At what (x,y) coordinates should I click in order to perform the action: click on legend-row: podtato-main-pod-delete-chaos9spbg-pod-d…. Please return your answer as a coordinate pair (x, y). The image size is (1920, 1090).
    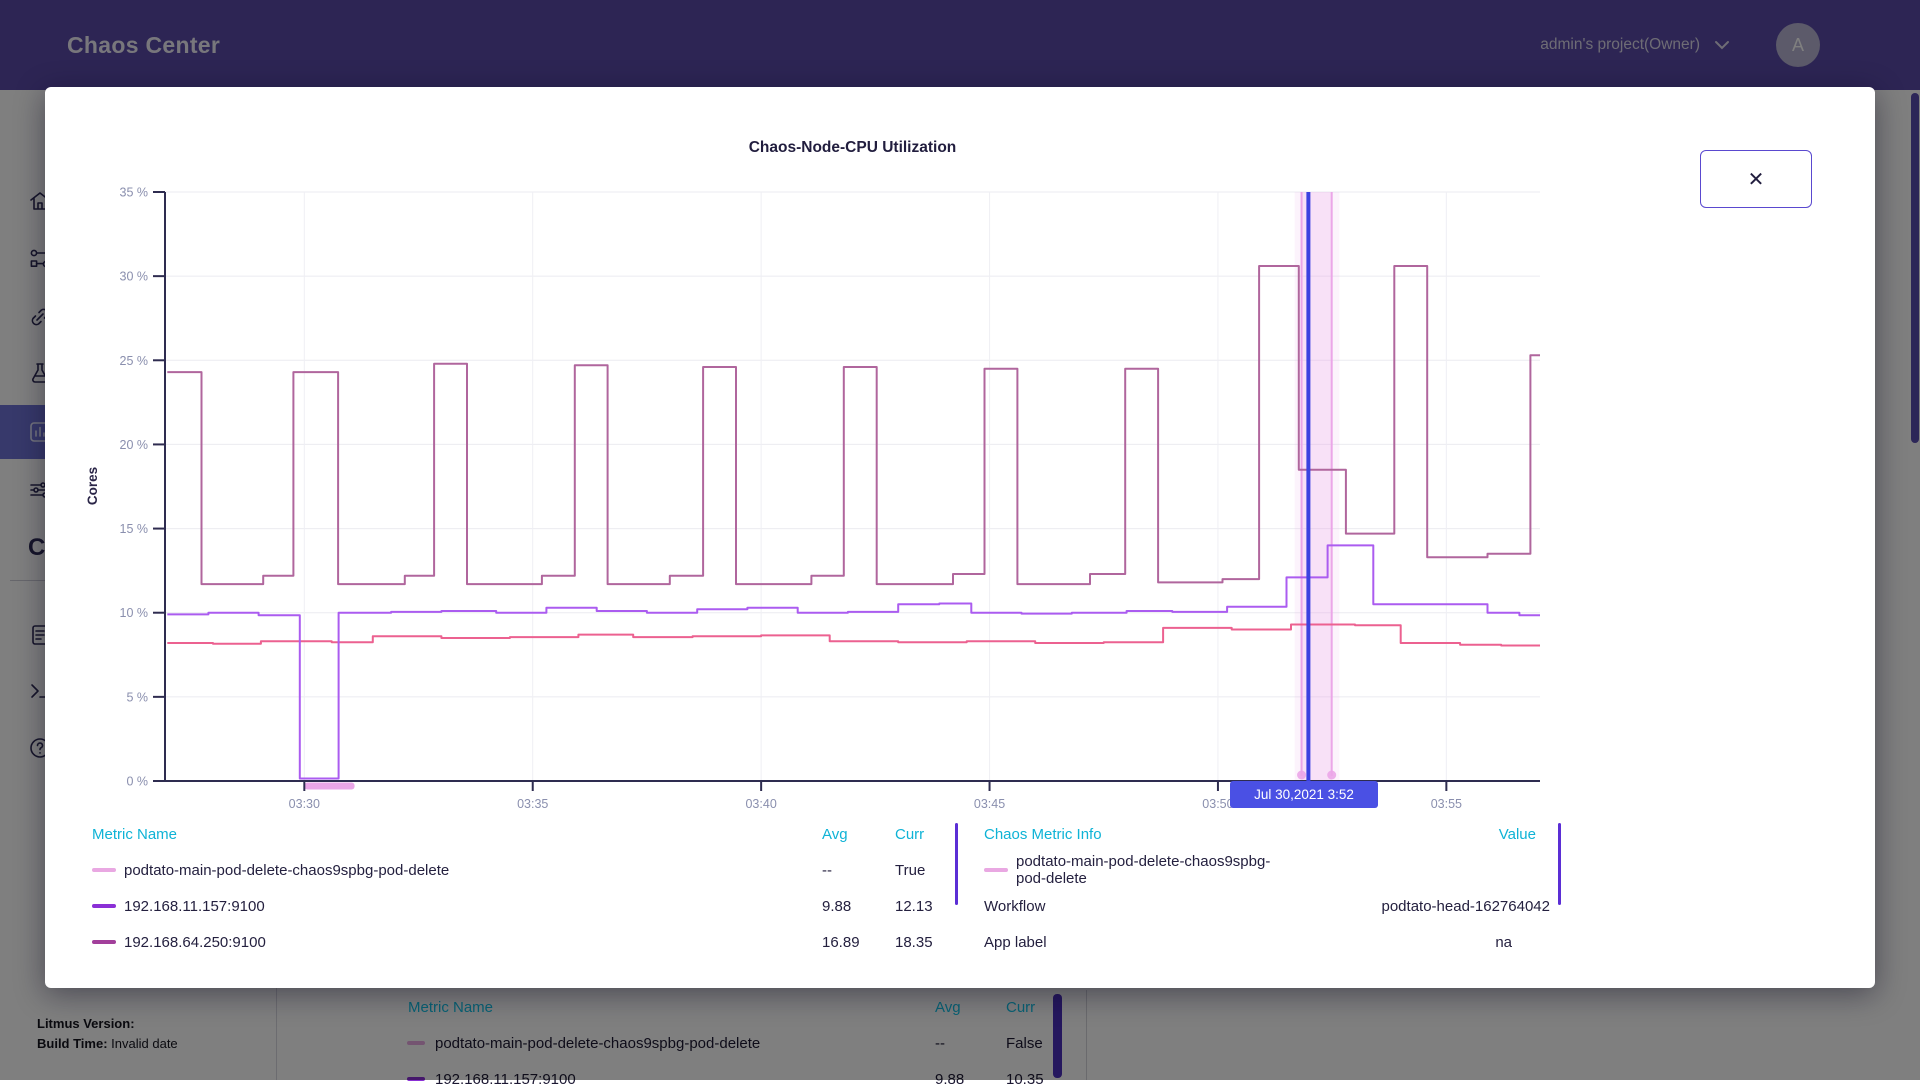
    Looking at the image, I should click on (525, 870).